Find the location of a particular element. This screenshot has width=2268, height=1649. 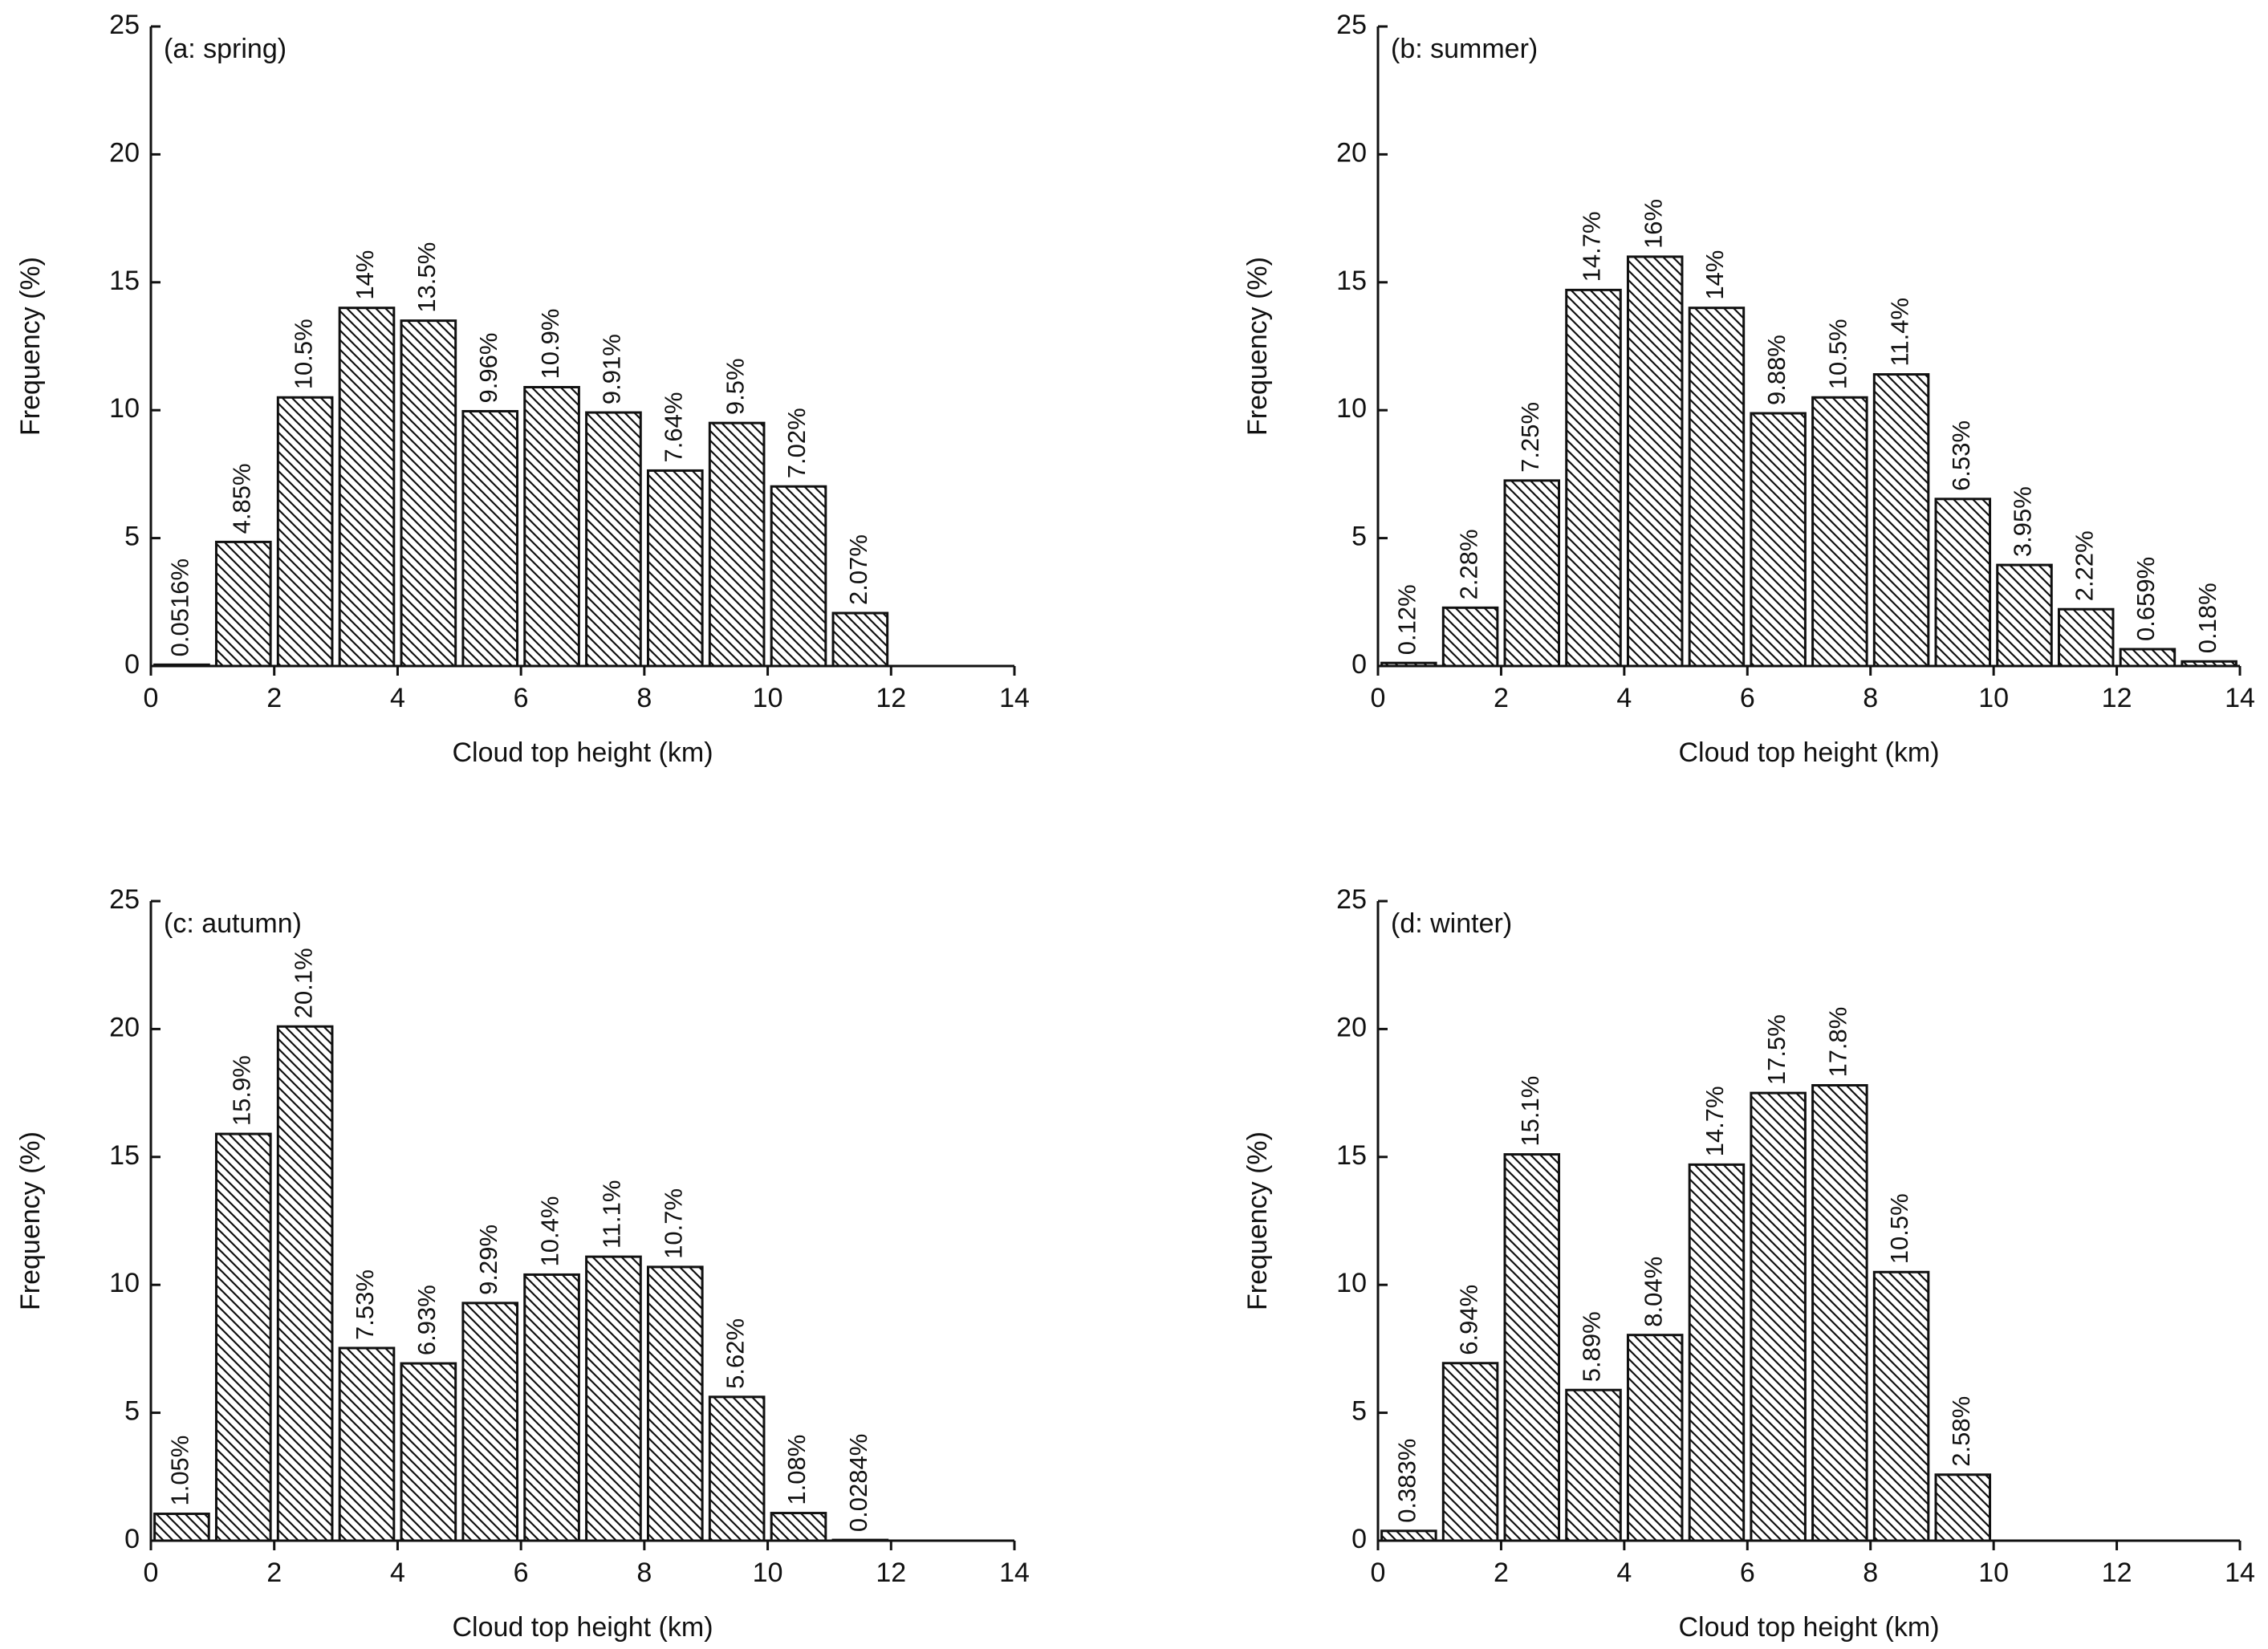

value-label: 1.08% is located at coordinates (797, 1470).